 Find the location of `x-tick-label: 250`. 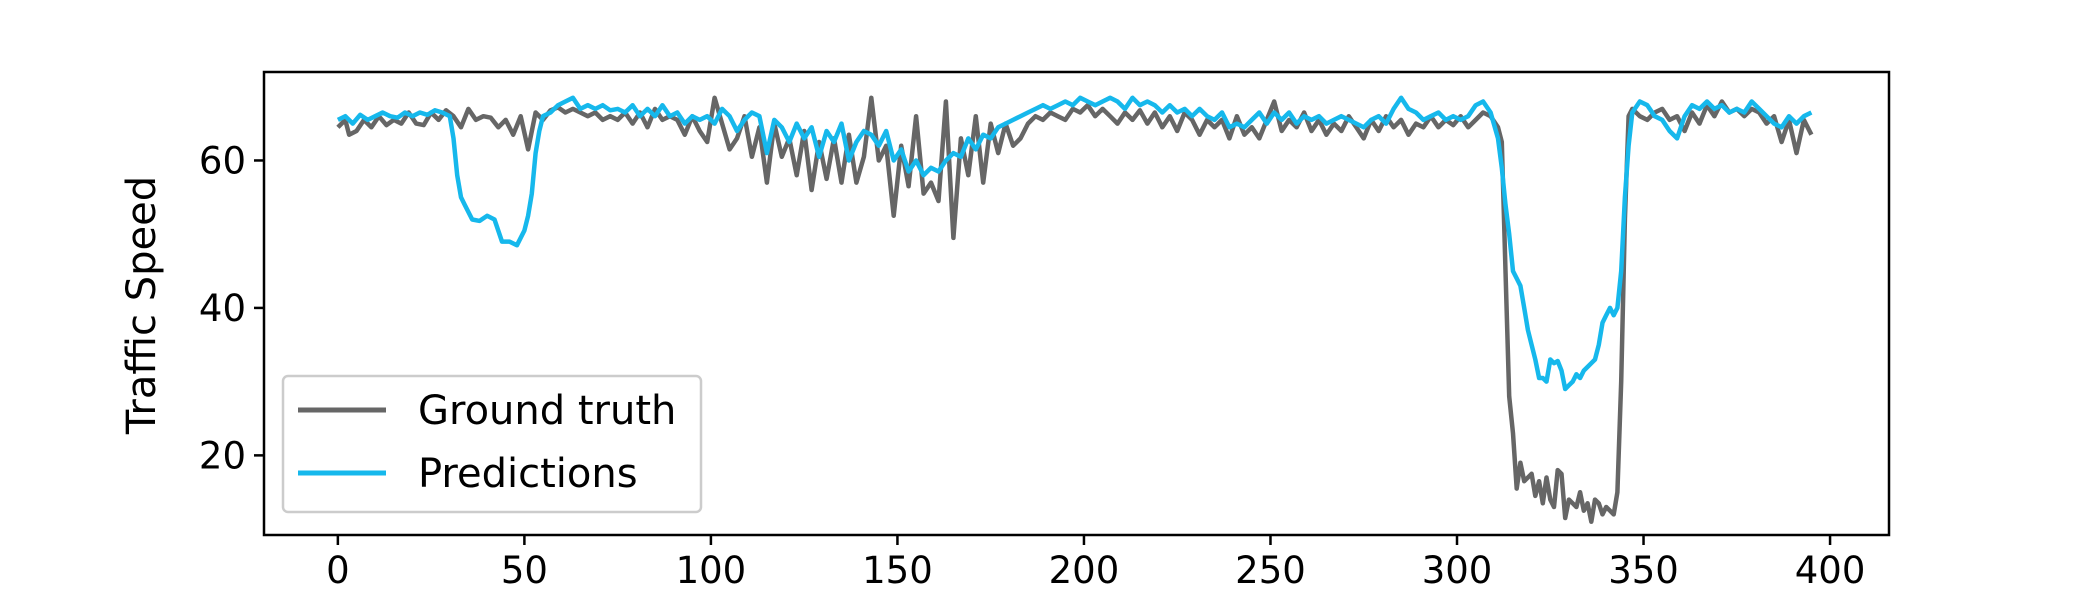

x-tick-label: 250 is located at coordinates (1270, 570).